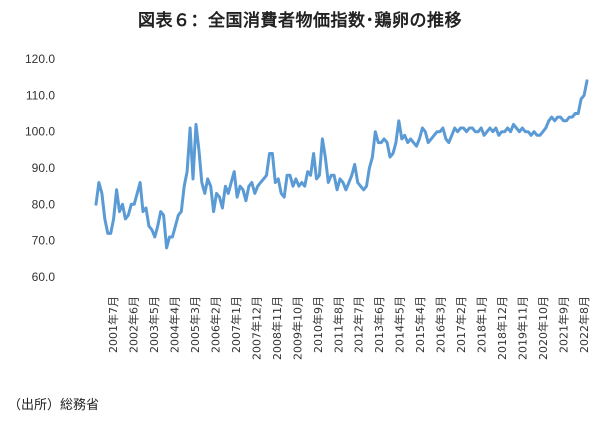 The image size is (600, 422). I want to click on x-tick-label: 2019年11月, so click(523, 328).